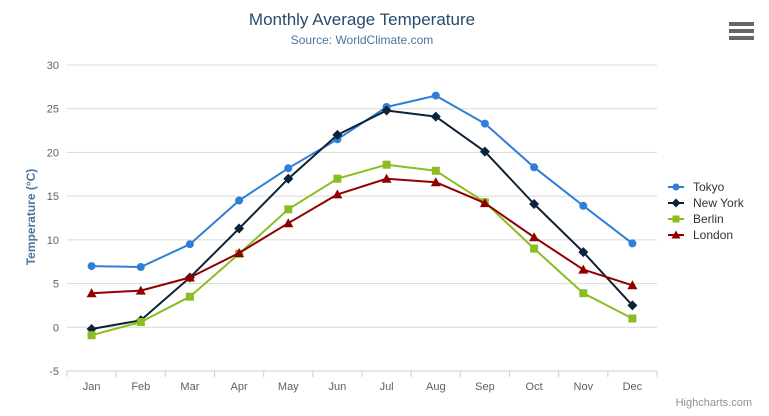  I want to click on legend-item-new-york: New York, so click(706, 203).